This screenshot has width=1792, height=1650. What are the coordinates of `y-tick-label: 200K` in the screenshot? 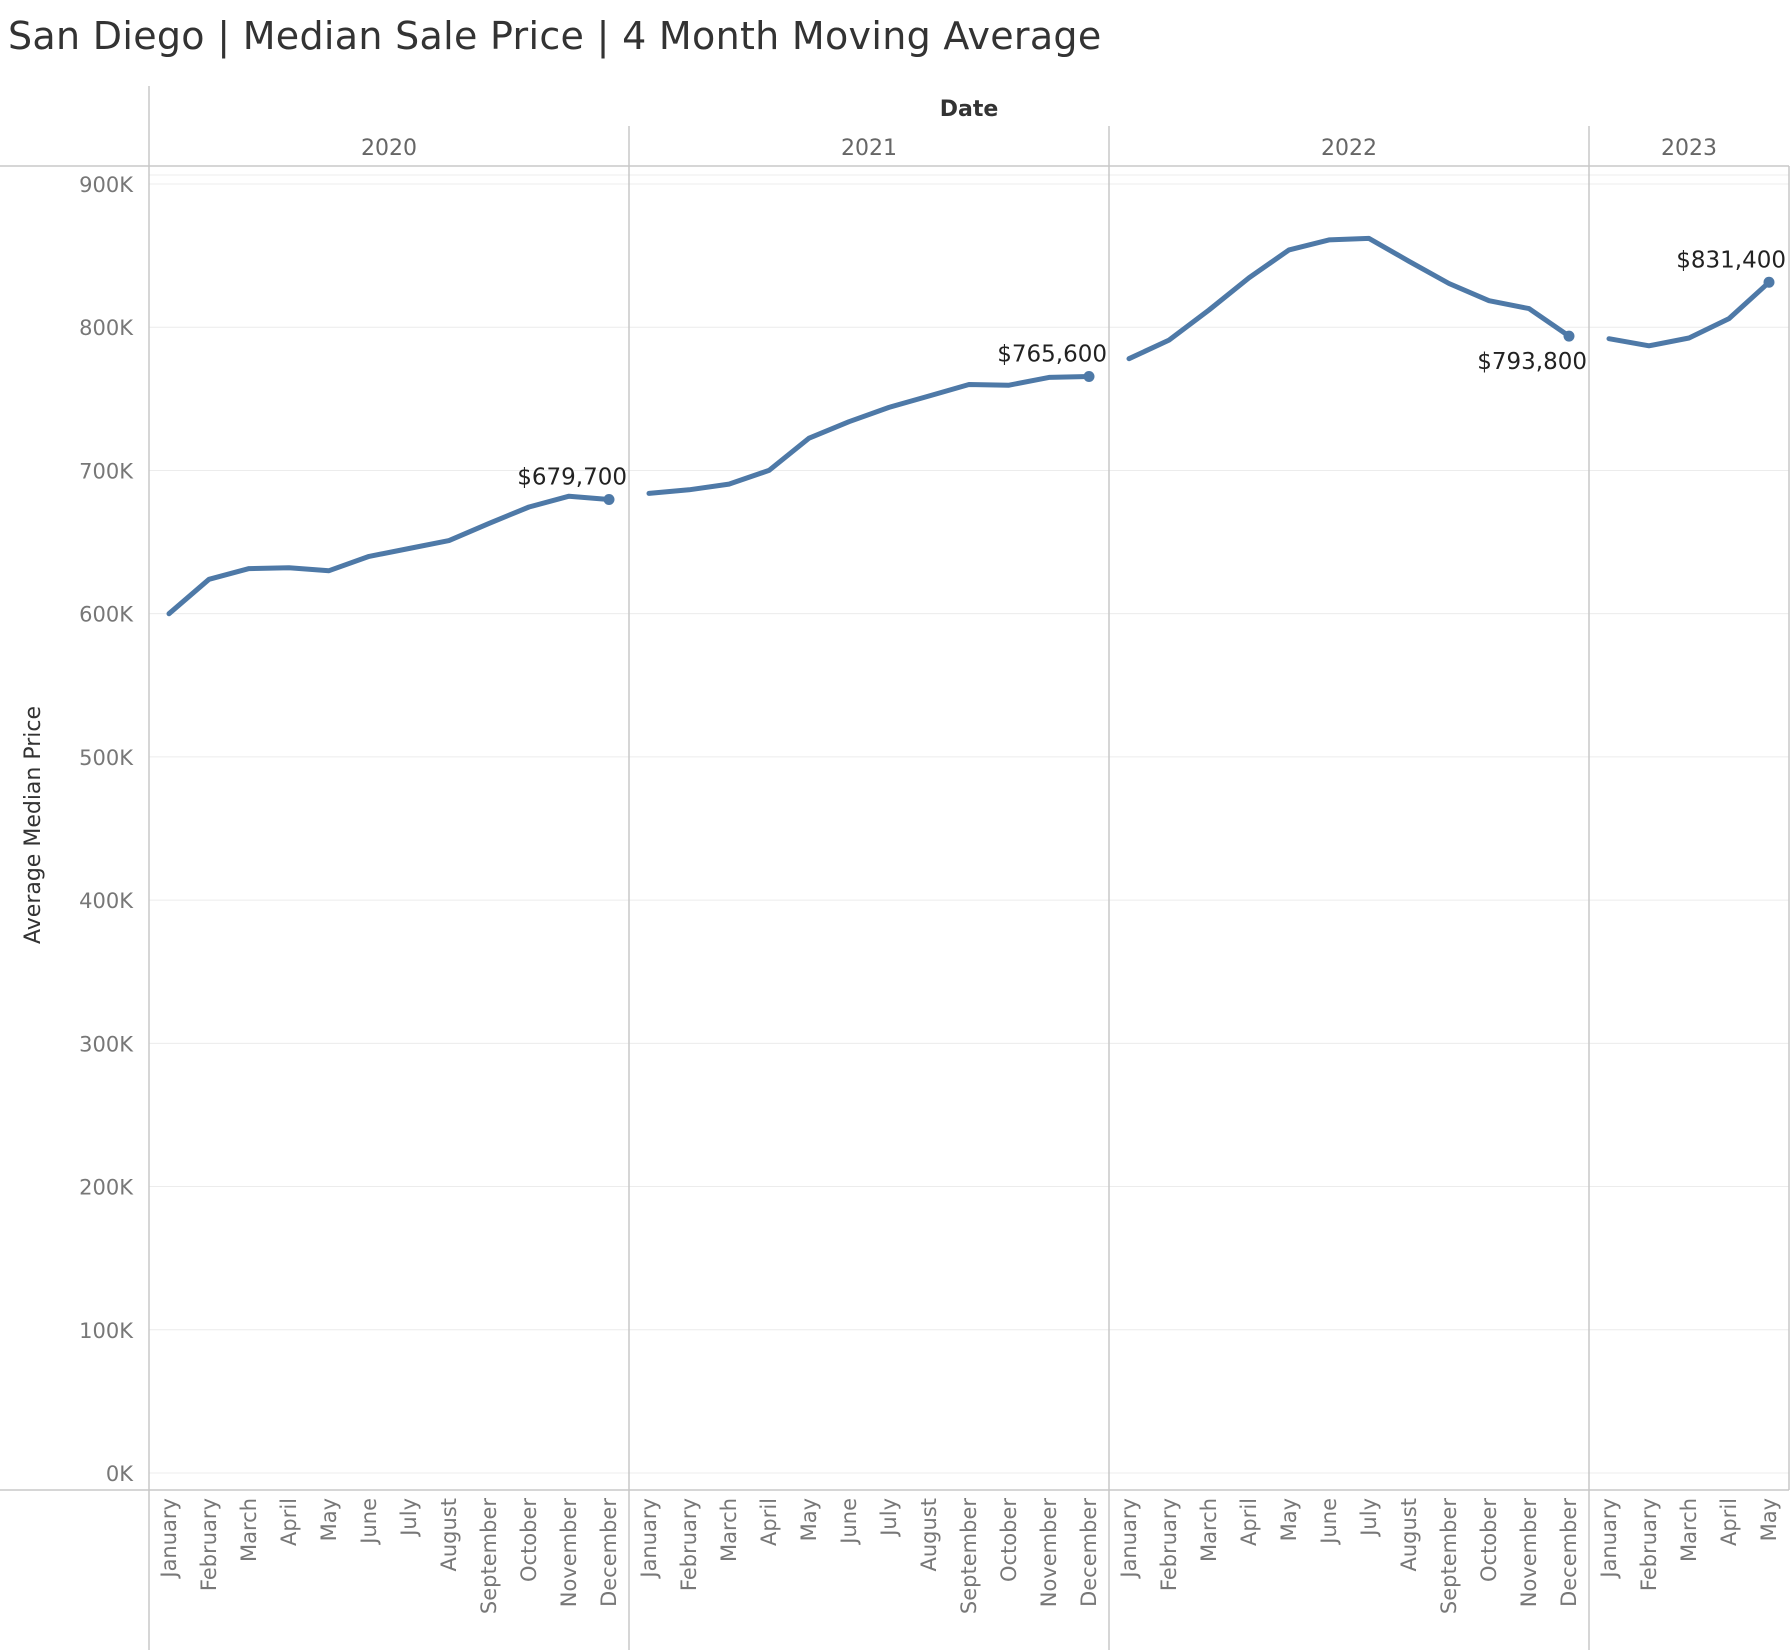 It's located at (106, 1188).